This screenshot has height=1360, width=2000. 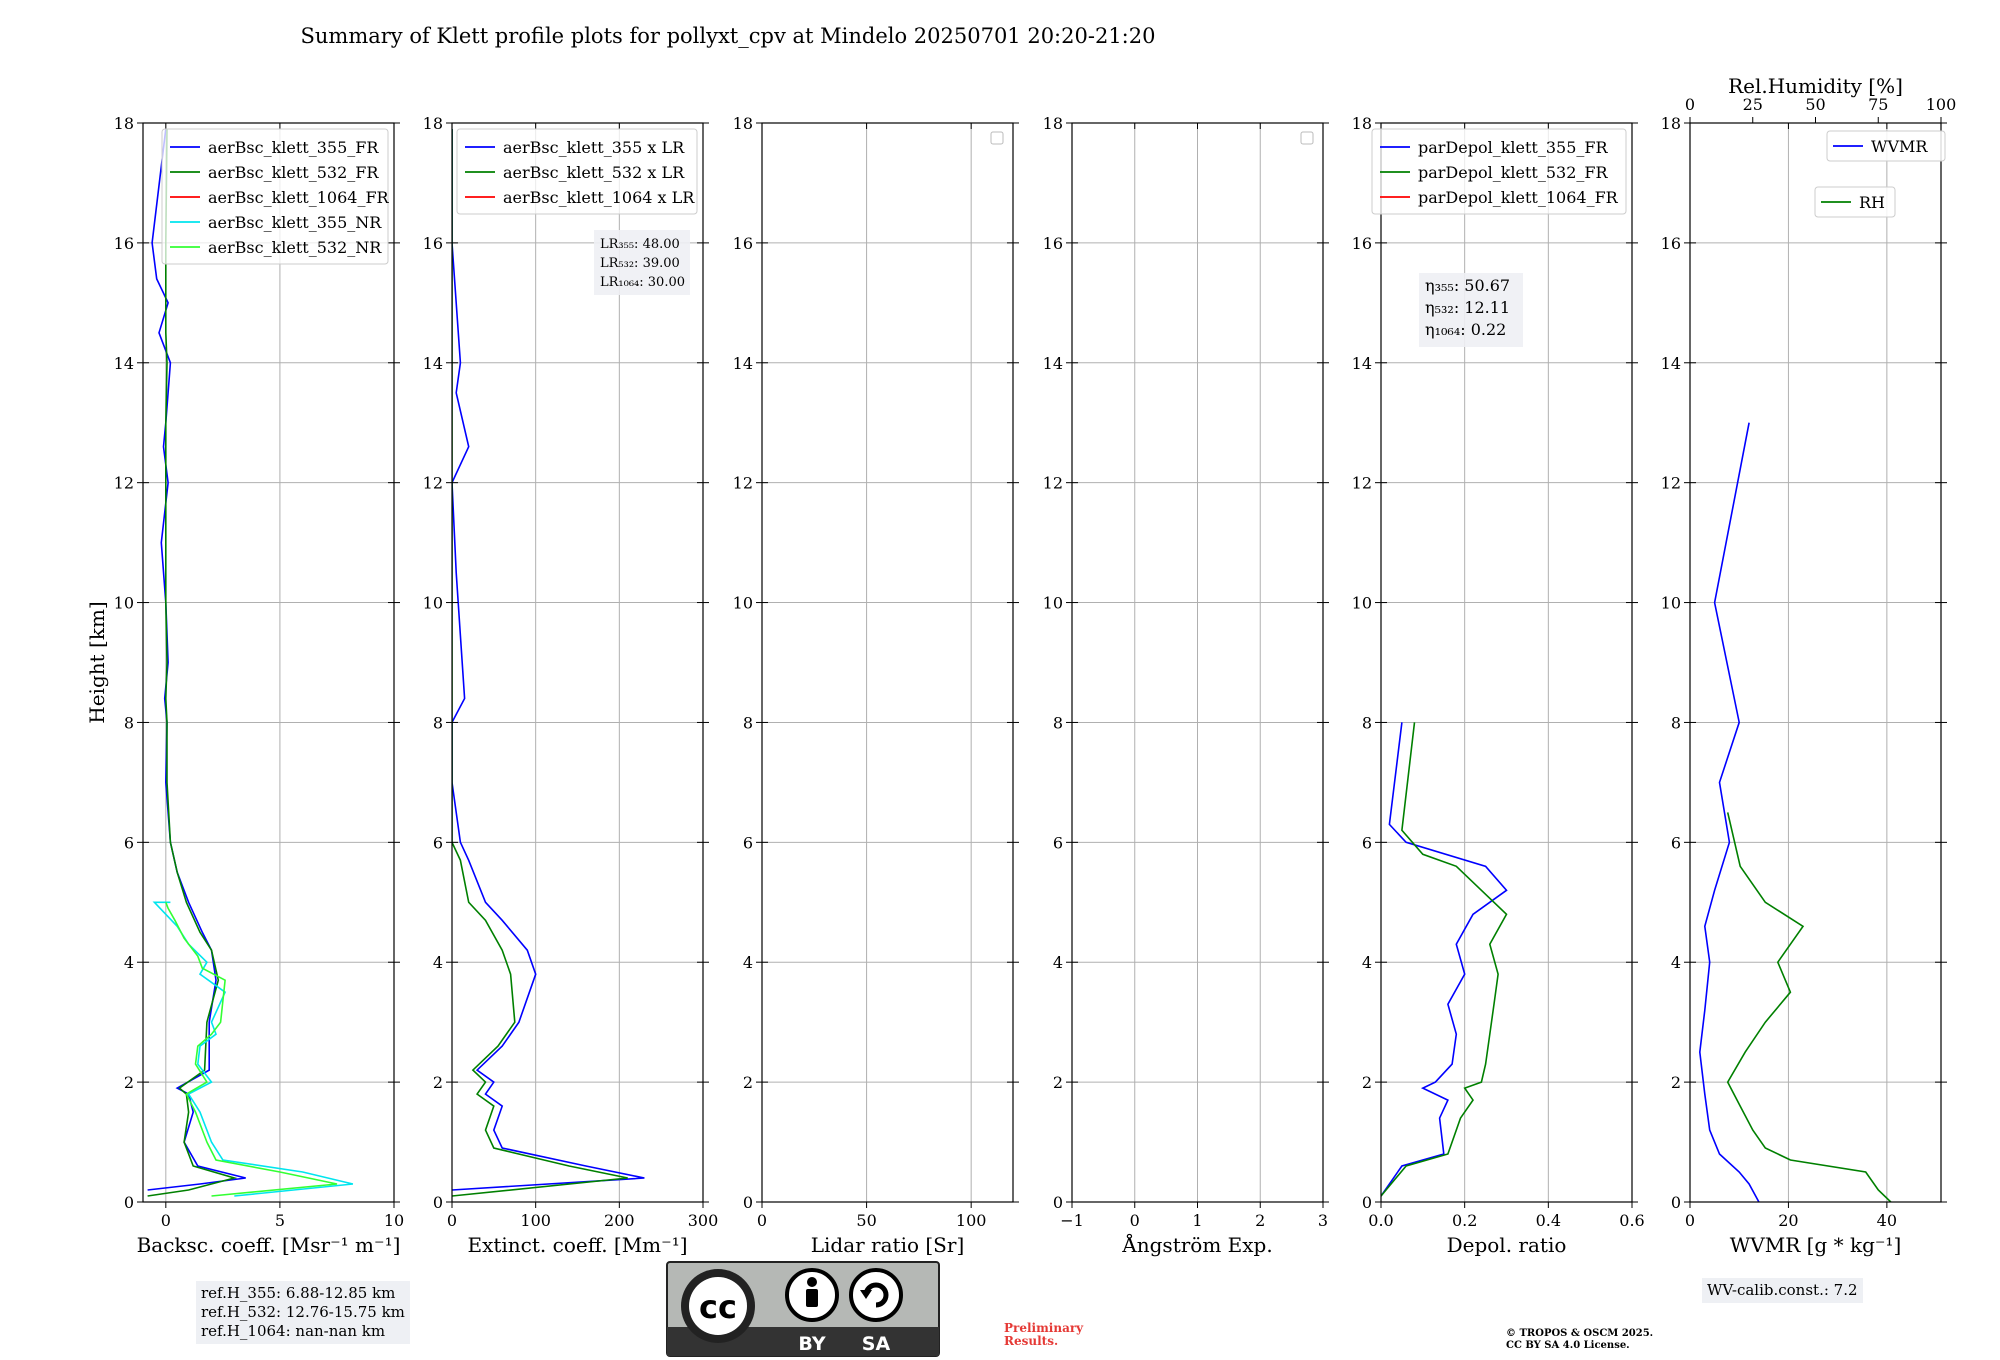 I want to click on x-tick-label: 0.6, so click(x=1631, y=1220).